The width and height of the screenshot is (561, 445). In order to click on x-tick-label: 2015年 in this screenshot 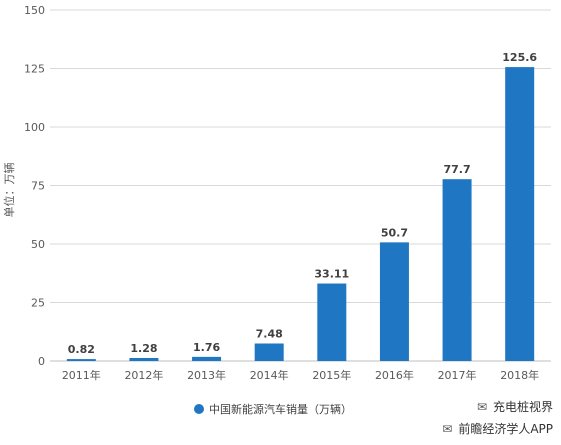, I will do `click(331, 375)`.